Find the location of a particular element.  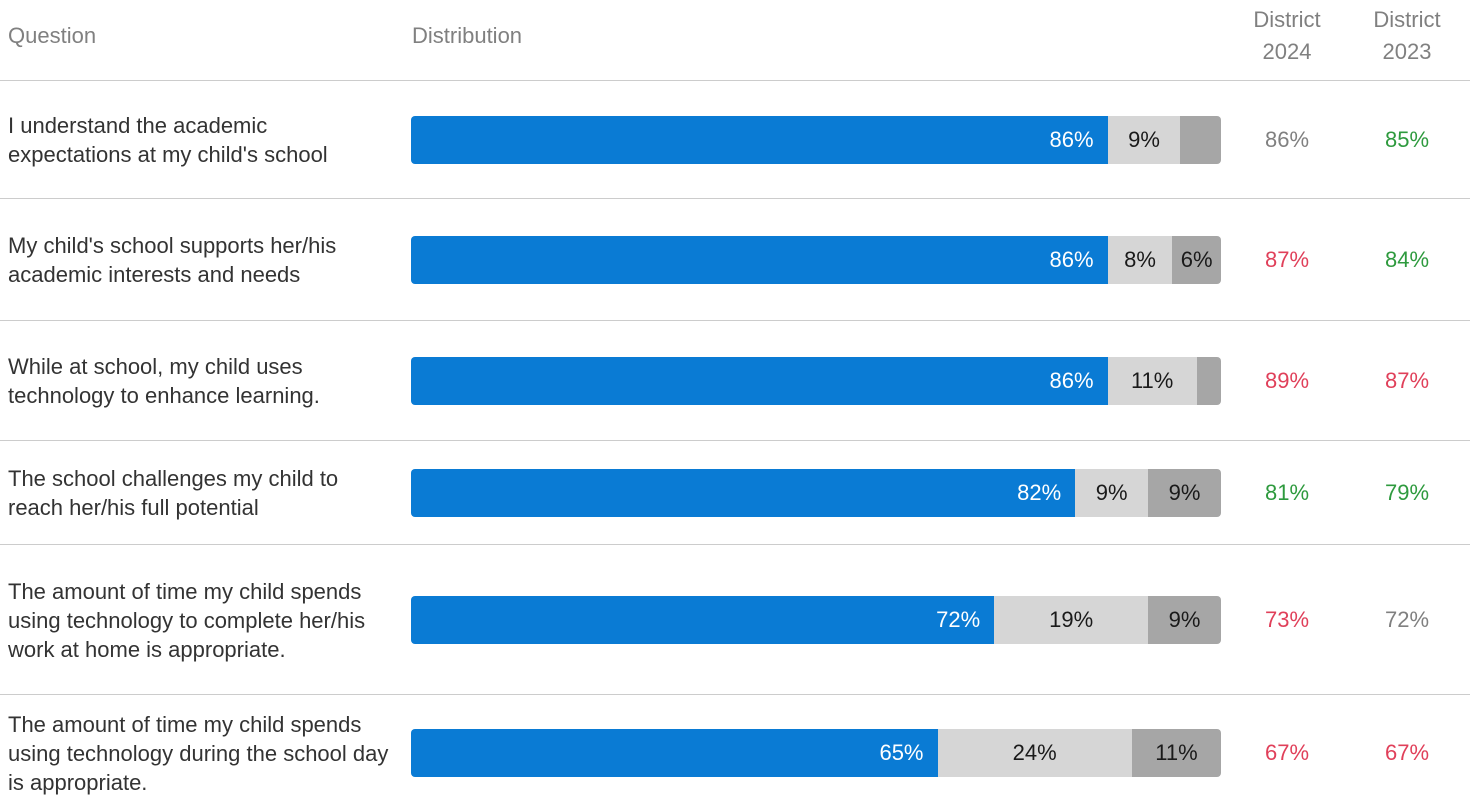

district-2024-value: 81% is located at coordinates (1287, 492).